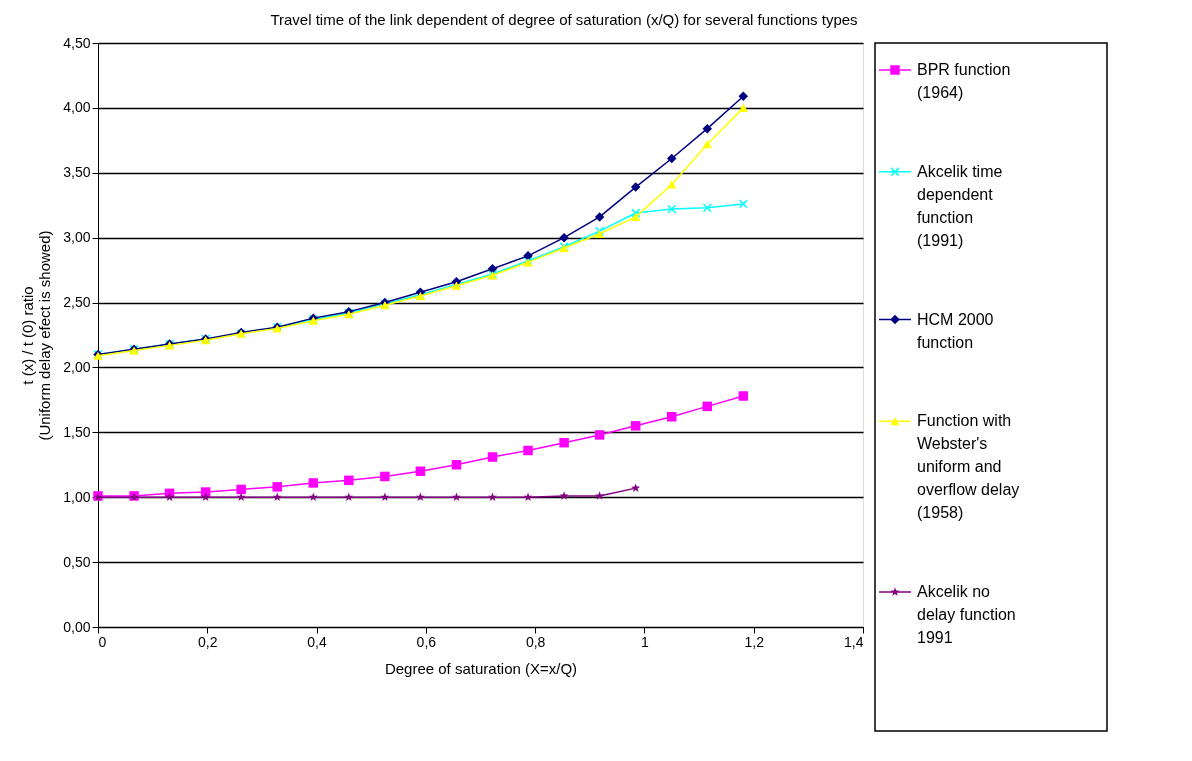 Image resolution: width=1192 pixels, height=761 pixels. I want to click on legend-label: Akcelik time dependent function (1991), so click(960, 205).